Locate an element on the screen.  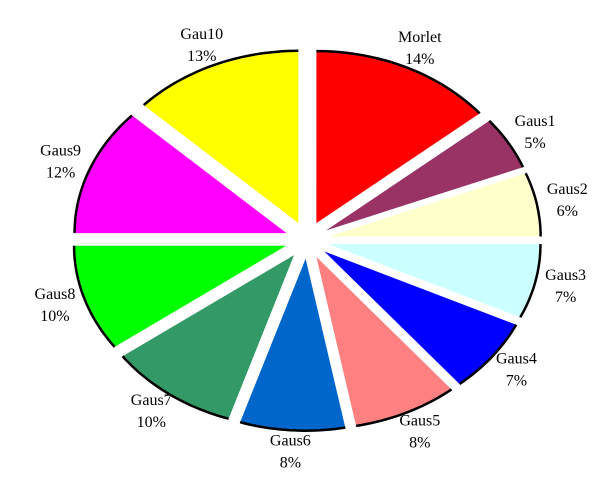
slice-value-label: 14% is located at coordinates (419, 59).